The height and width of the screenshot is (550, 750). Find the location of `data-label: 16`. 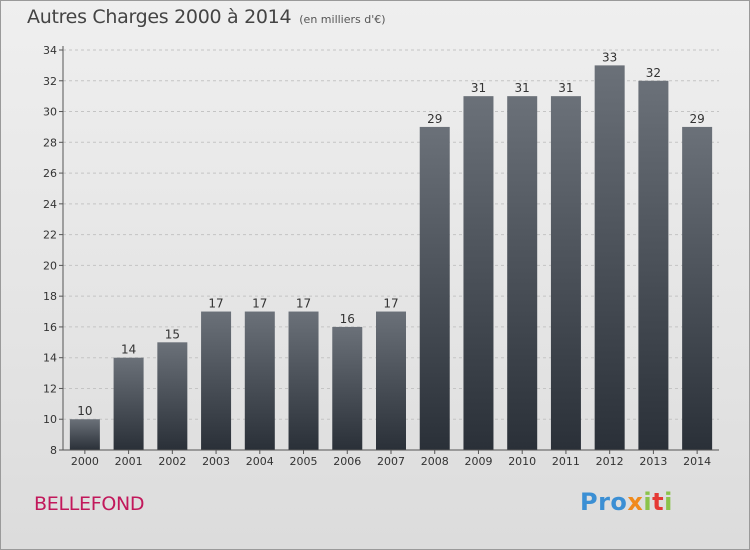

data-label: 16 is located at coordinates (347, 319).